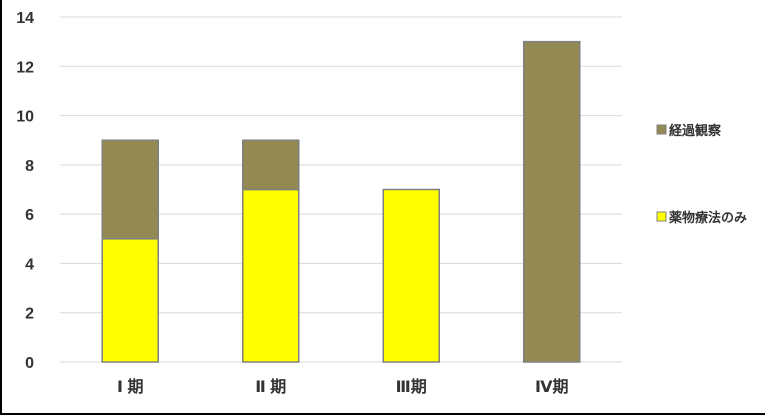 The image size is (765, 415). Describe the element at coordinates (343, 386) in the screenshot. I see `x-axis-ticks: Ⅰ 期 Ⅱ 期 Ⅲ期 Ⅳ期` at that location.